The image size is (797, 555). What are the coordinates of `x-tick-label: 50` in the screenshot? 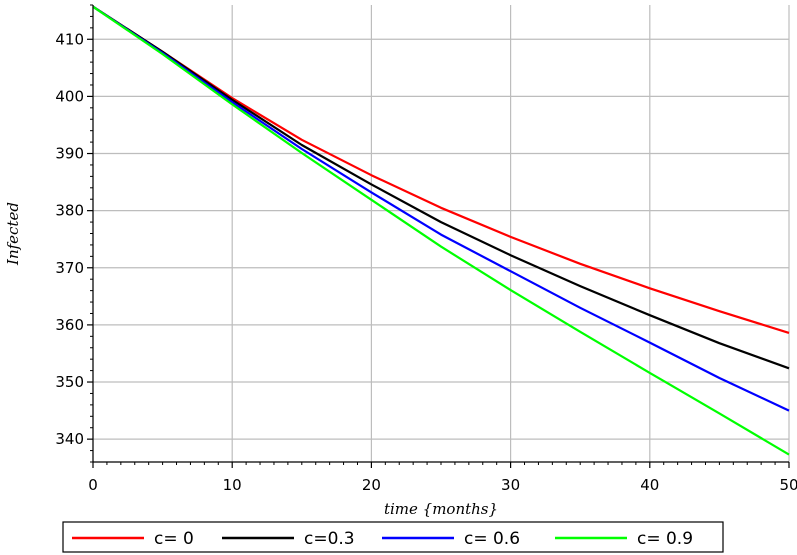 It's located at (788, 485).